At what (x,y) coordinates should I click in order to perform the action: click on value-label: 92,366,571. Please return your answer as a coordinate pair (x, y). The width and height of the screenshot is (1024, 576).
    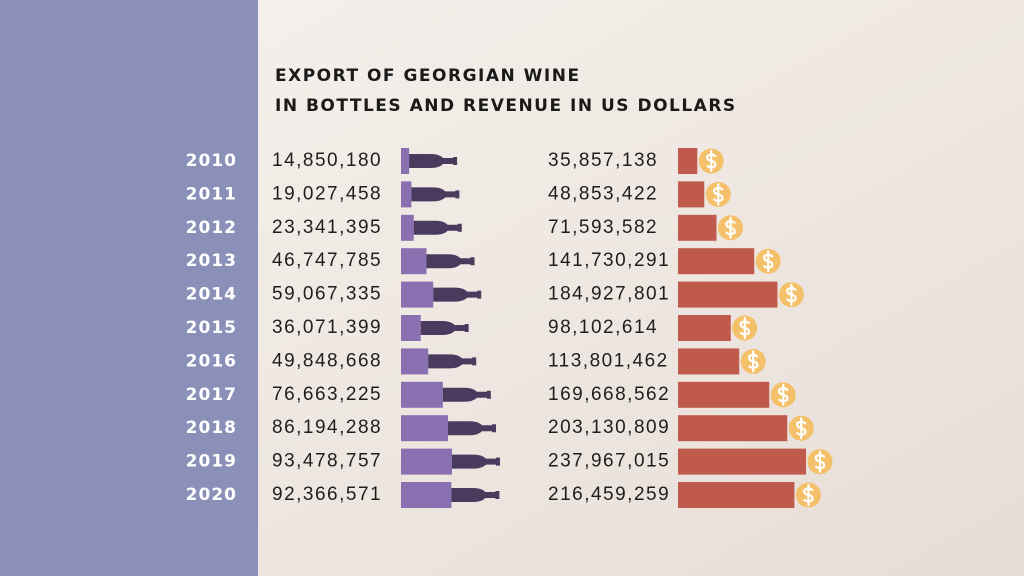
    Looking at the image, I should click on (327, 494).